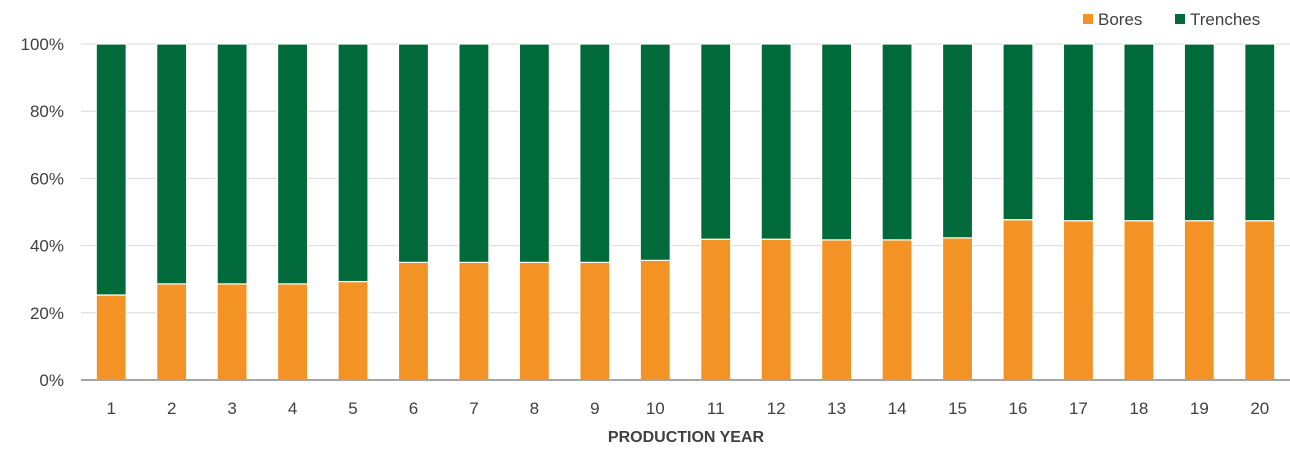  Describe the element at coordinates (1180, 19) in the screenshot. I see `legend-swatch-trenches` at that location.